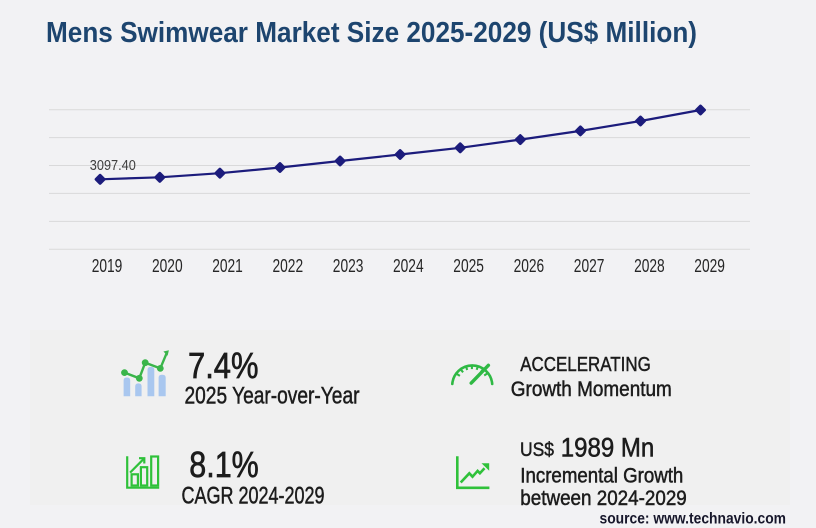  What do you see at coordinates (113, 166) in the screenshot?
I see `svg-text: 3097.40` at bounding box center [113, 166].